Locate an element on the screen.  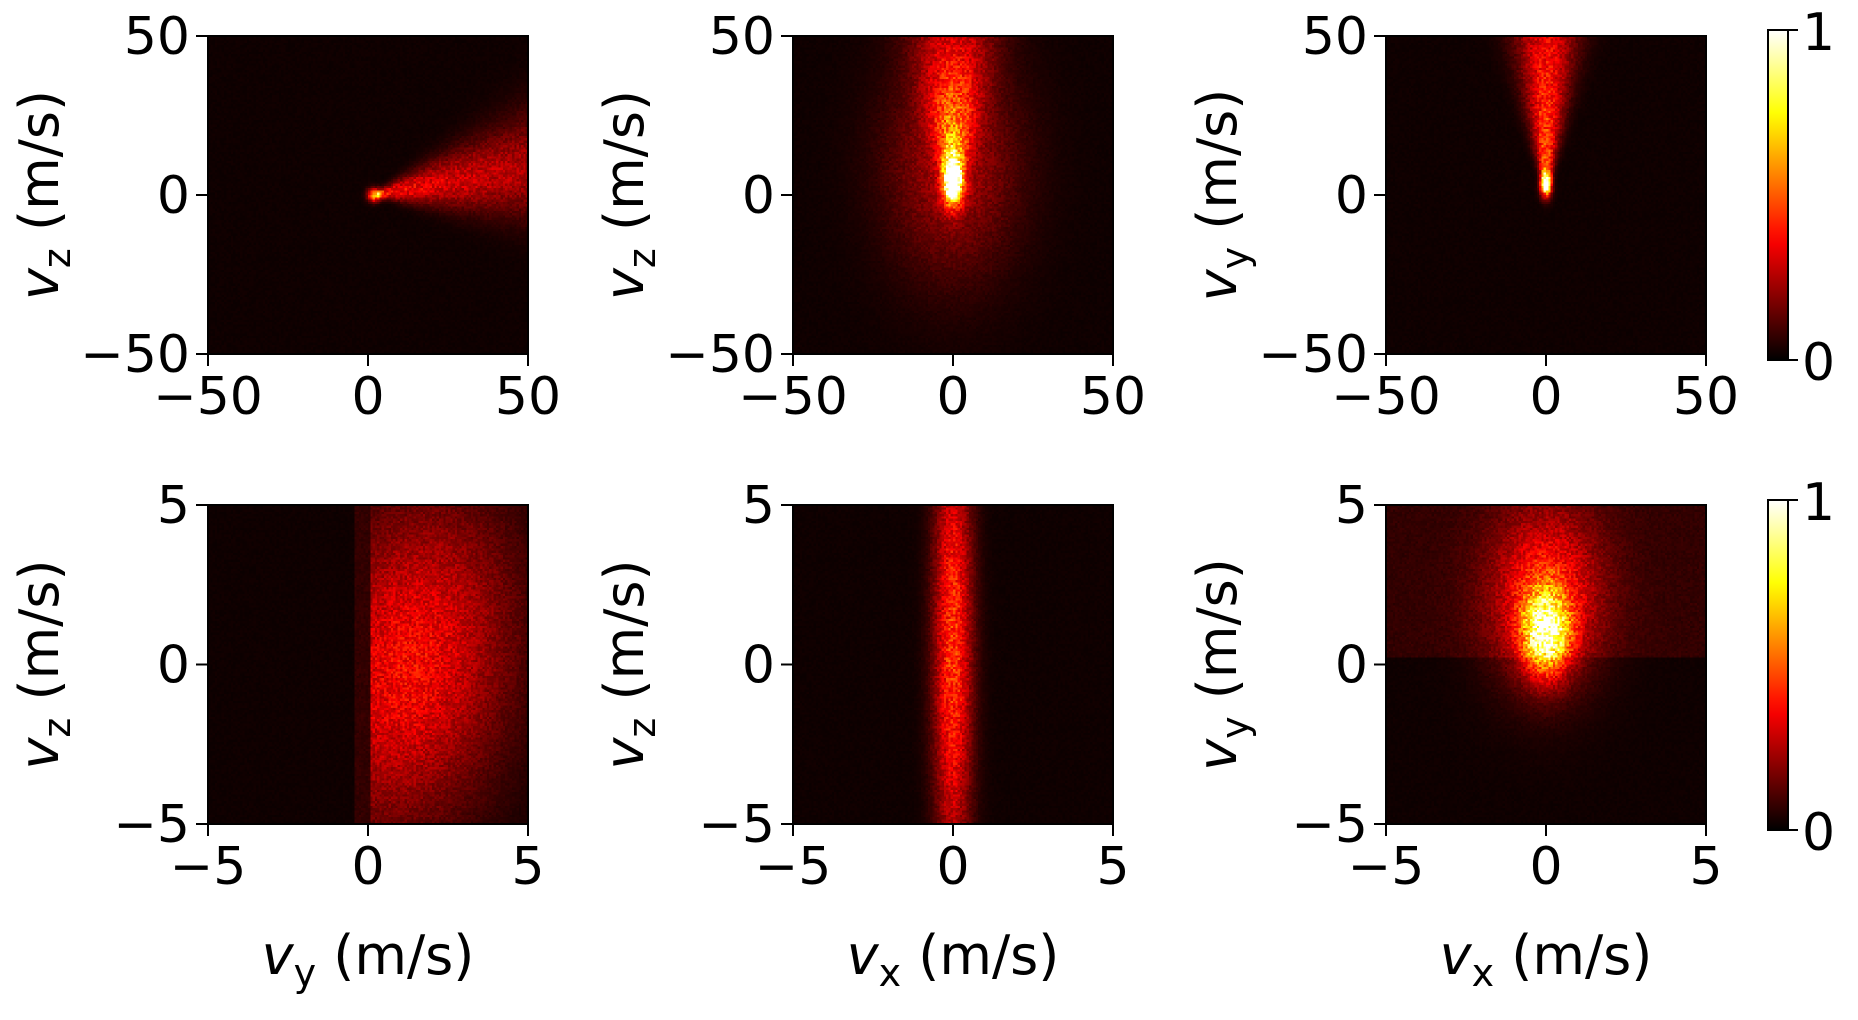
panel-top-right: −50 0 50 −50 0 50 vy (m/s) is located at coordinates (1462, 217).